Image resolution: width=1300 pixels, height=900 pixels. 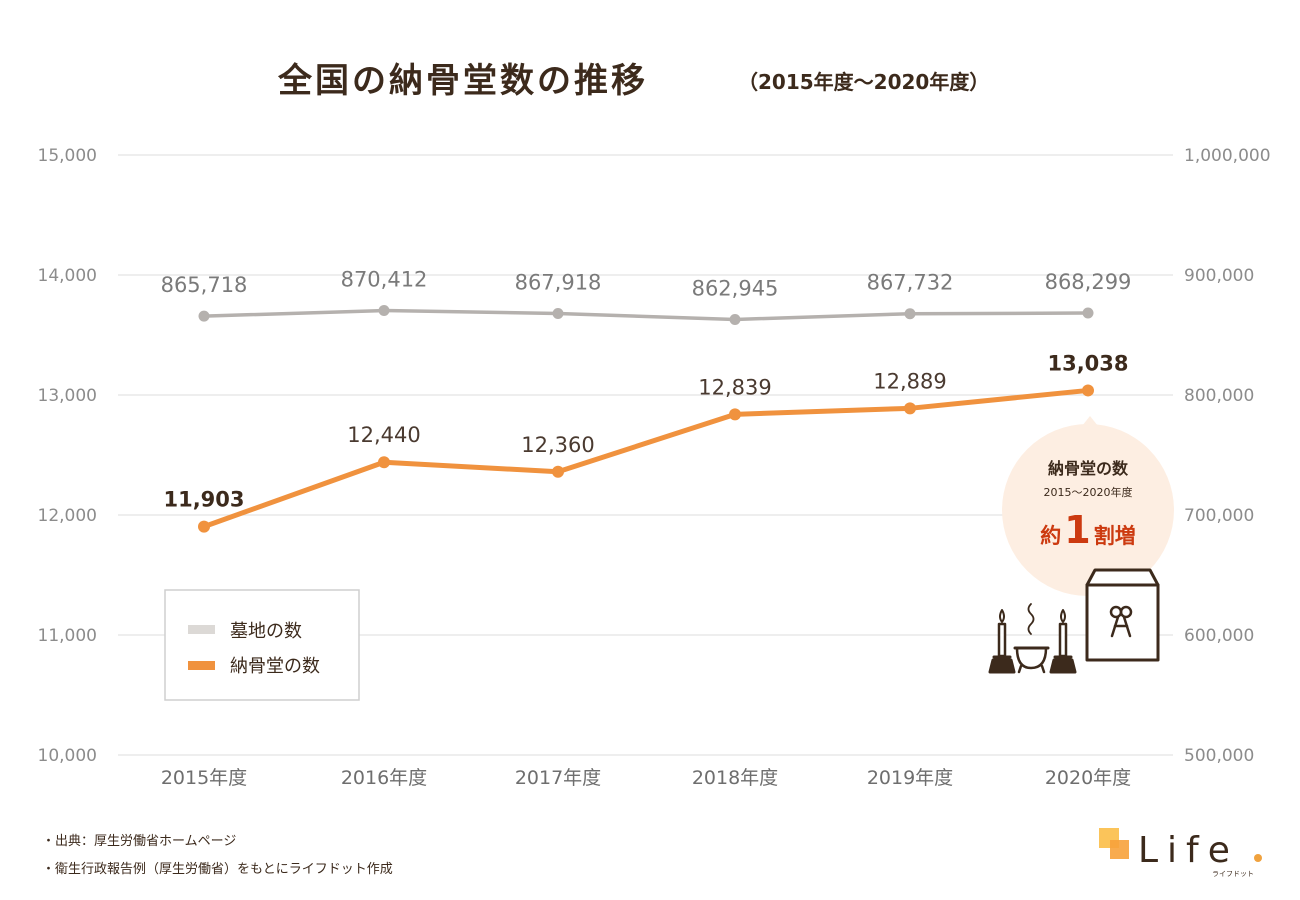 What do you see at coordinates (646, 458) in the screenshot?
I see `series-line-nokotsudo` at bounding box center [646, 458].